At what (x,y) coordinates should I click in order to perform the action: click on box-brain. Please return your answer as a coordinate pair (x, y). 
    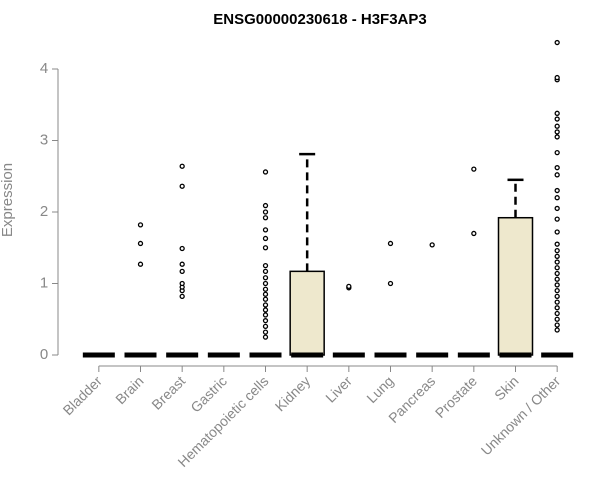
    Looking at the image, I should click on (140, 290).